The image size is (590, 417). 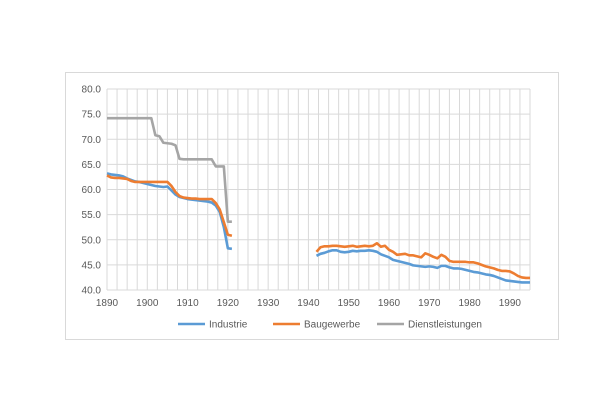 I want to click on x-tick-label: 1950, so click(x=349, y=303).